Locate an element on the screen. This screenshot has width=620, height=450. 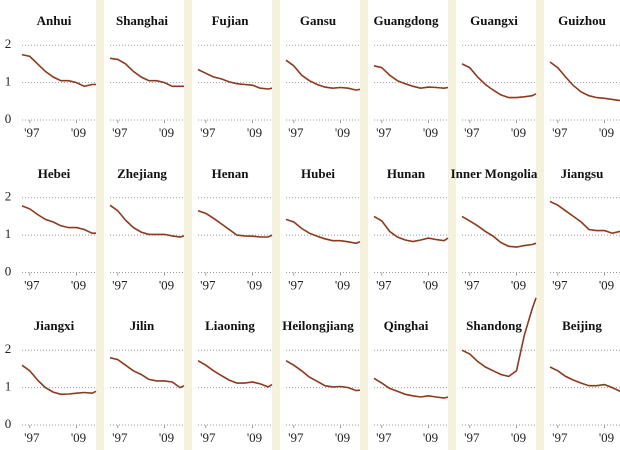
panel-title: Shanghai is located at coordinates (142, 20).